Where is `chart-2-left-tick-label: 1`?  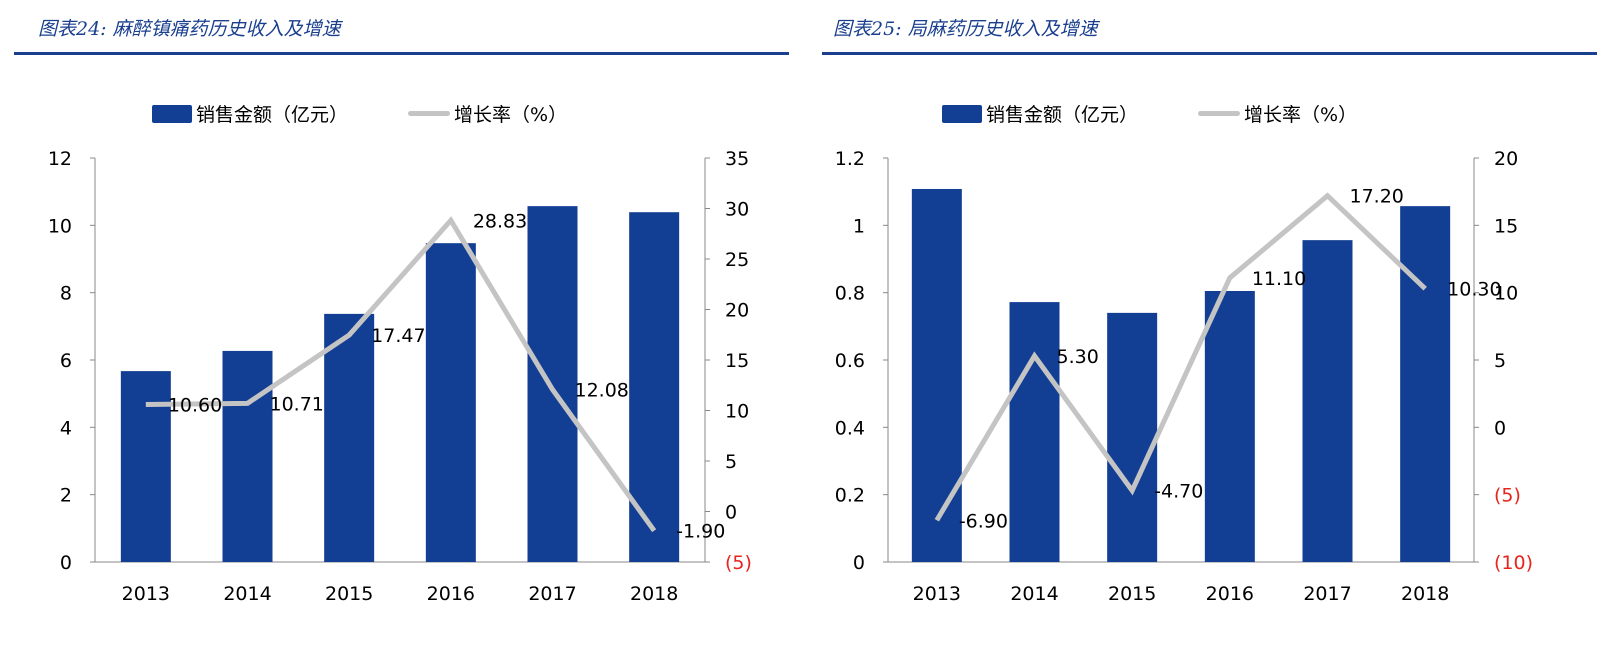 chart-2-left-tick-label: 1 is located at coordinates (859, 226).